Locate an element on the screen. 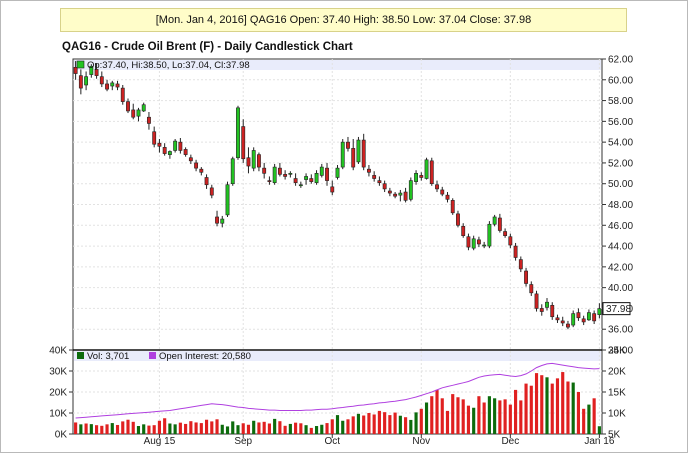 The height and width of the screenshot is (453, 688). volume-tick-label: 20K is located at coordinates (58, 393).